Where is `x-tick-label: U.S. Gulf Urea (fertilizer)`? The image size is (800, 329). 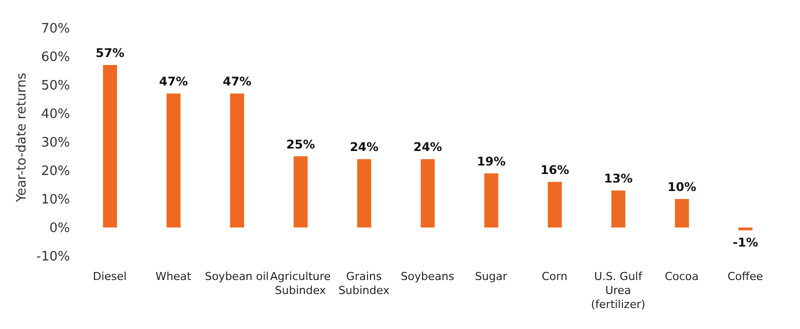 x-tick-label: U.S. Gulf Urea (fertilizer) is located at coordinates (618, 290).